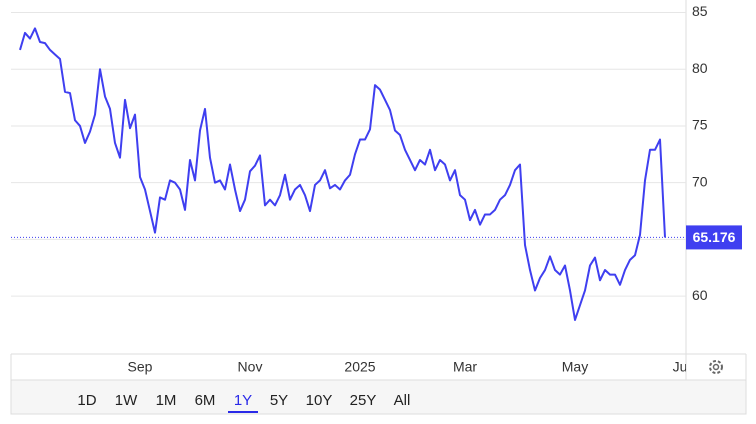 This screenshot has height=424, width=756. I want to click on last-price-badge, so click(714, 237).